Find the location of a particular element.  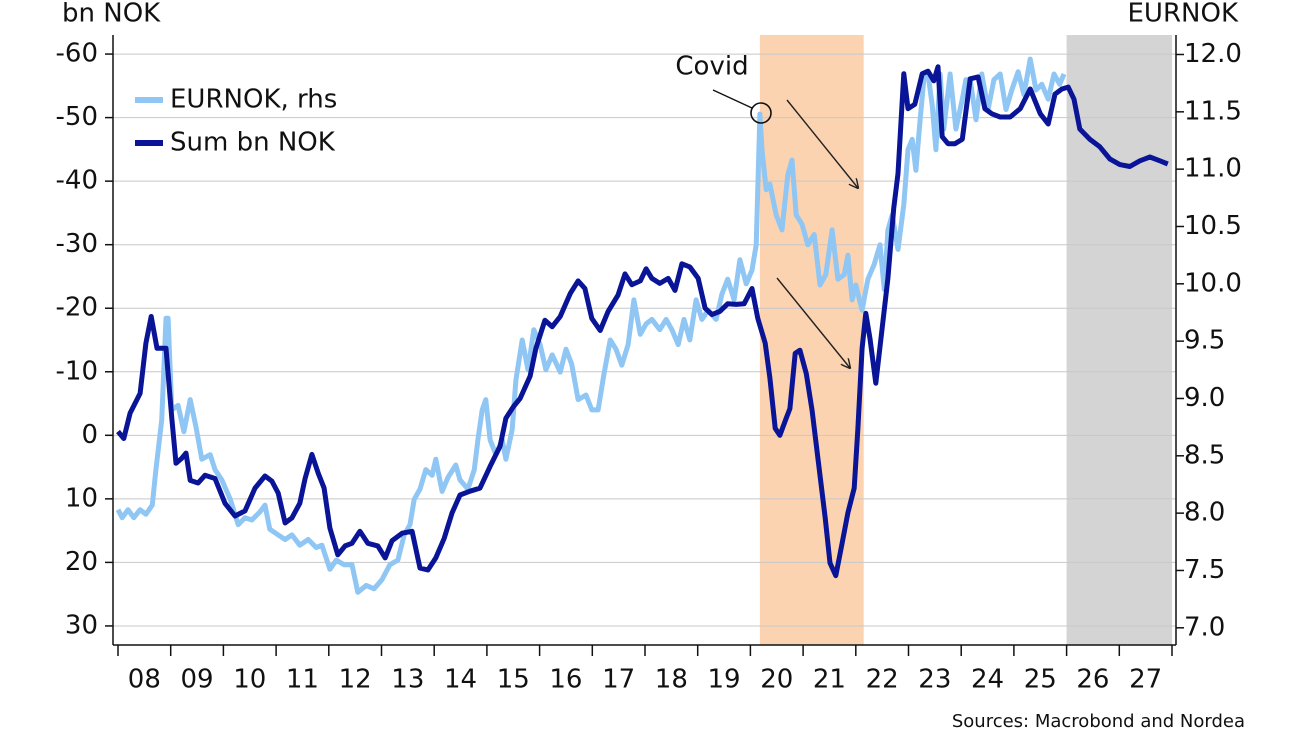

y-tick-label: -60 is located at coordinates (77, 54).